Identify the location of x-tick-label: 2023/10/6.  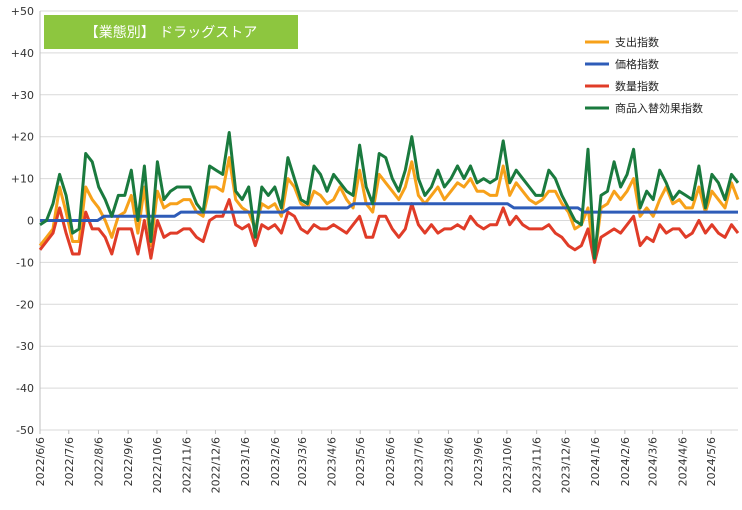
(507, 465).